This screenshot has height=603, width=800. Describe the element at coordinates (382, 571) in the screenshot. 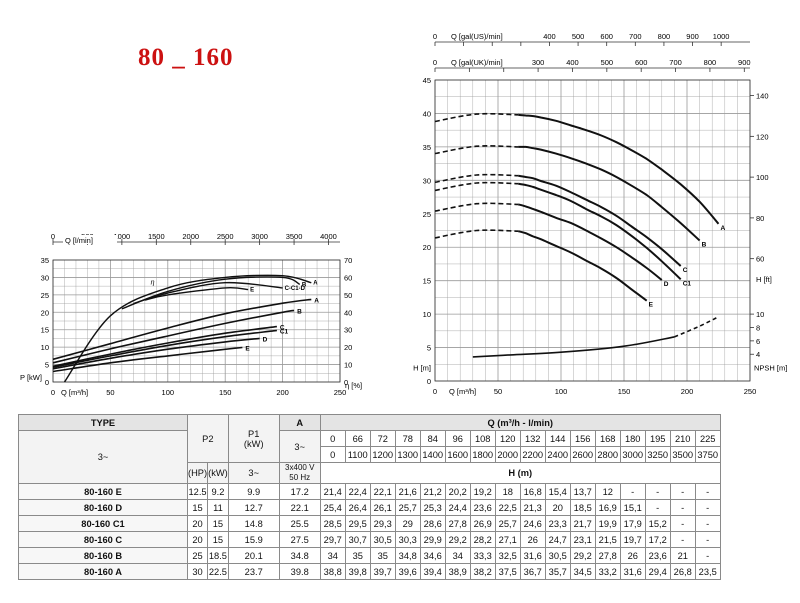

I see `row-head-value: 39,7` at that location.